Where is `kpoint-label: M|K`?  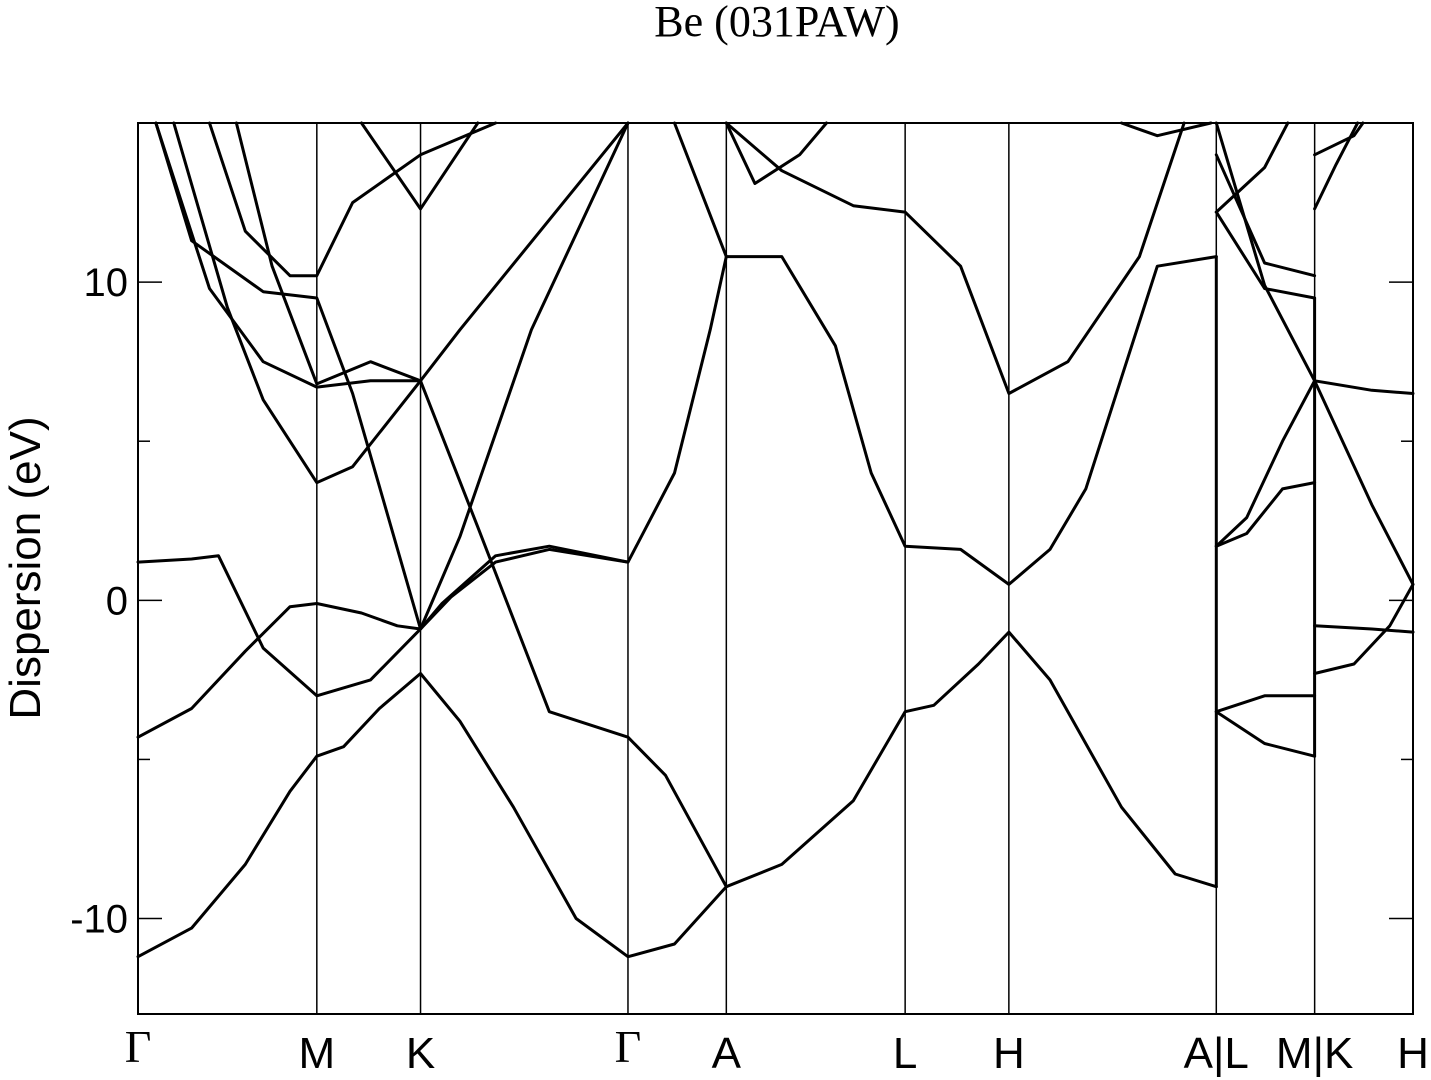
kpoint-label: M|K is located at coordinates (1314, 1053).